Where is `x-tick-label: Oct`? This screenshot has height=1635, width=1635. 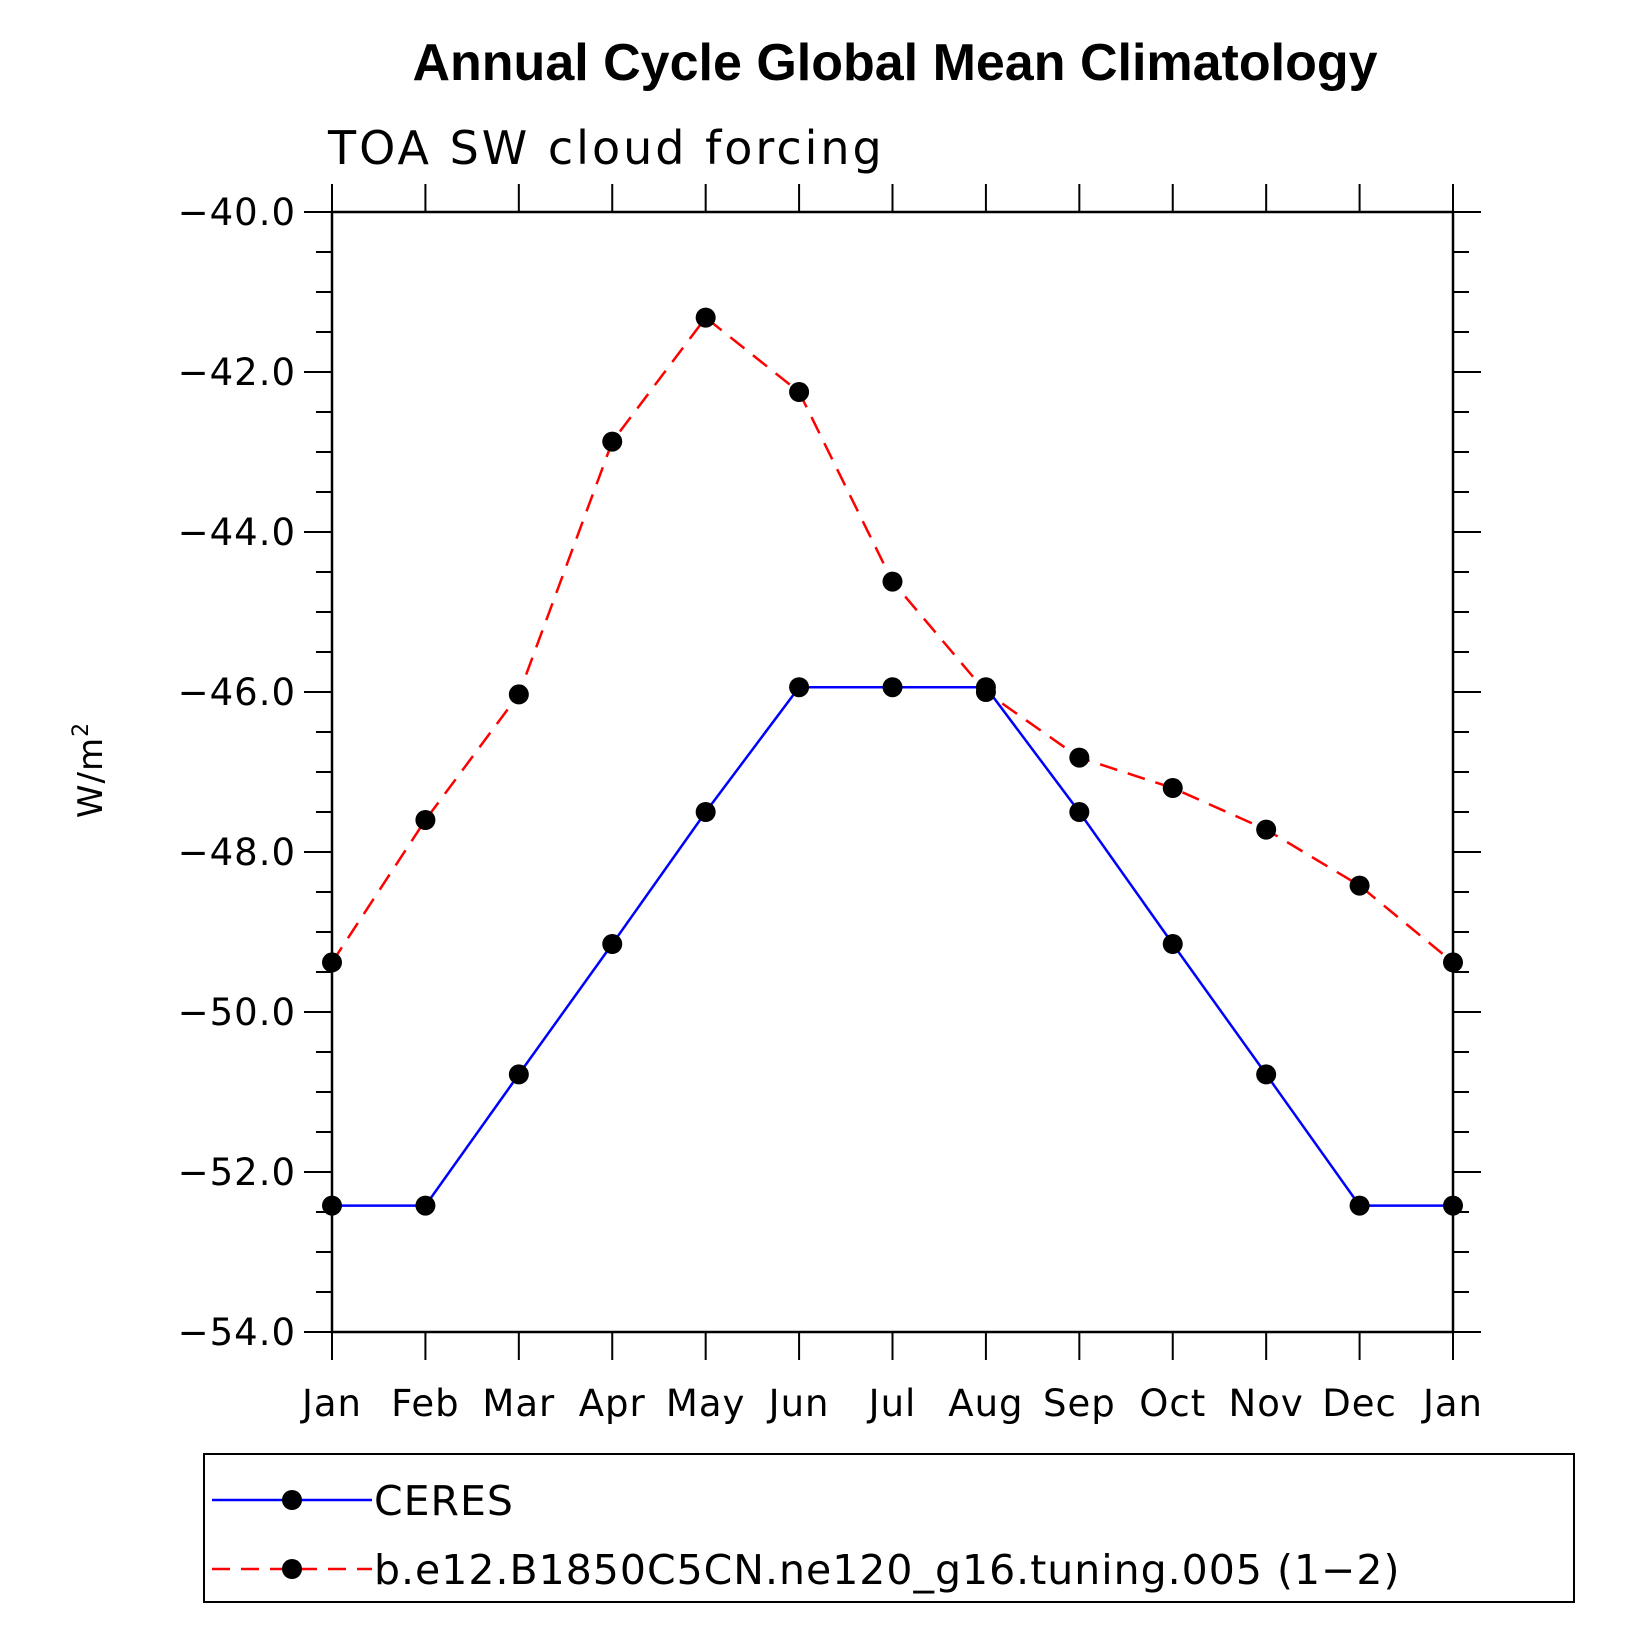 x-tick-label: Oct is located at coordinates (1172, 1403).